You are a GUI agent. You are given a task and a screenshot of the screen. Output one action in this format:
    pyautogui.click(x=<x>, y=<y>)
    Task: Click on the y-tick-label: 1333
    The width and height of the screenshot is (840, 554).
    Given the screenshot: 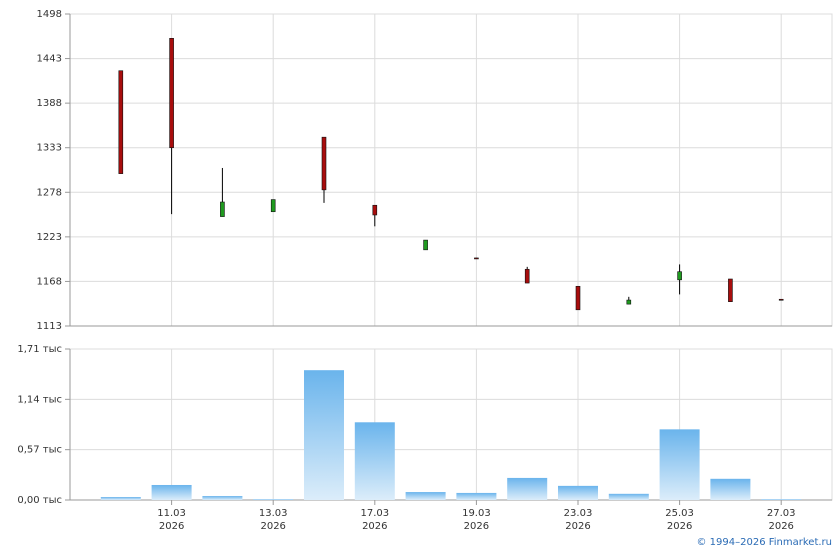 What is the action you would take?
    pyautogui.click(x=49, y=148)
    